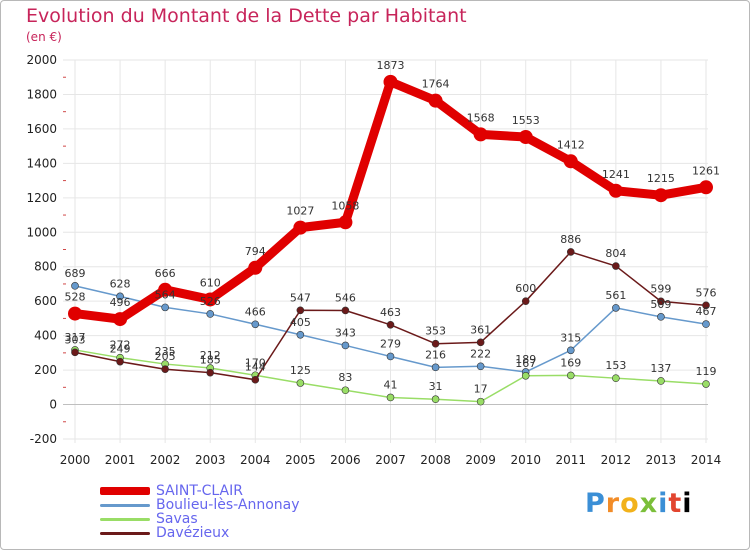  Describe the element at coordinates (41, 129) in the screenshot. I see `y-tick-label: 1600` at that location.